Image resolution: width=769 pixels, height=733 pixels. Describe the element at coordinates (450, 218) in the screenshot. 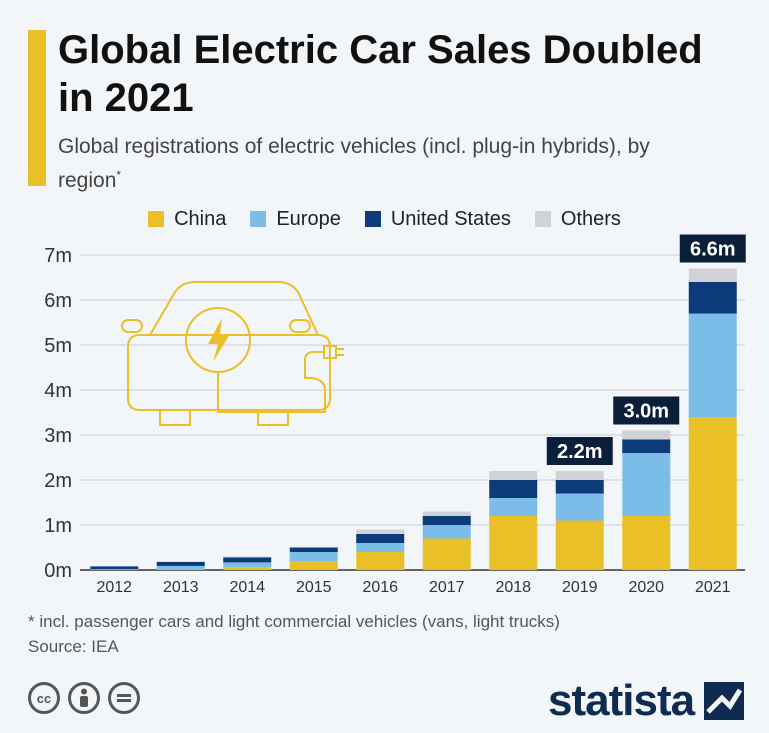

I see `legend-label: United States` at that location.